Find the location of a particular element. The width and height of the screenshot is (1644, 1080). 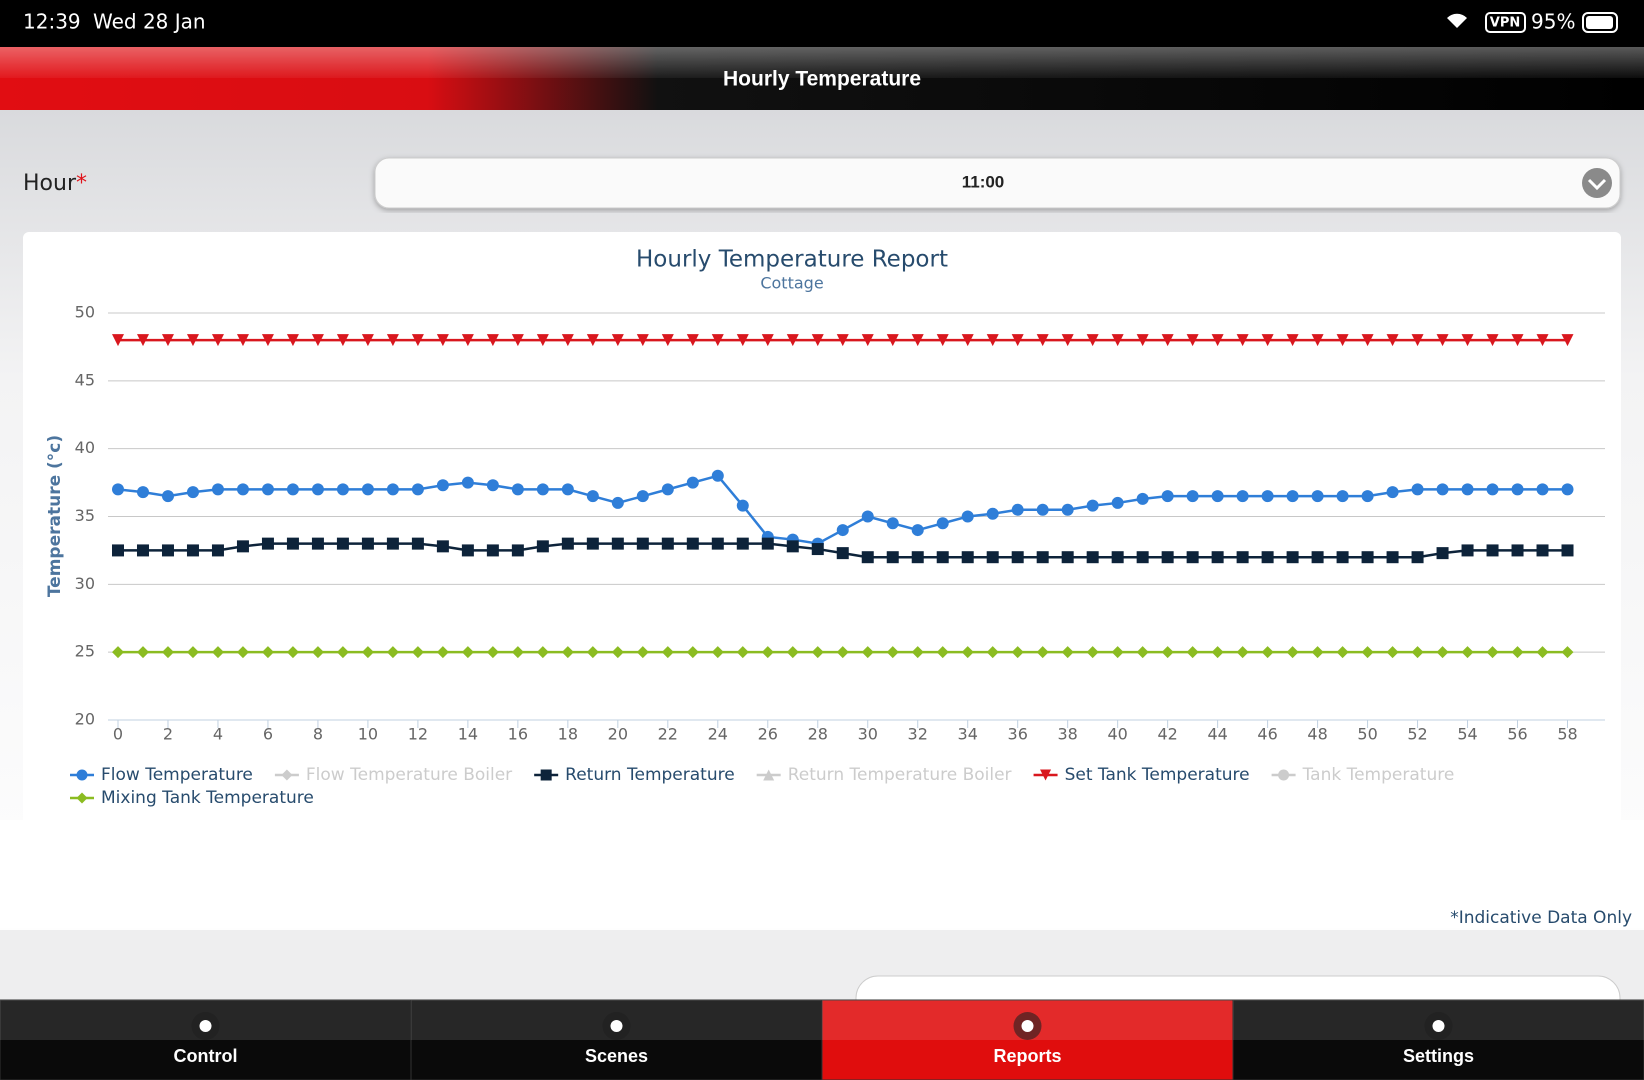

legend-item: Return Temperature is located at coordinates (634, 775).